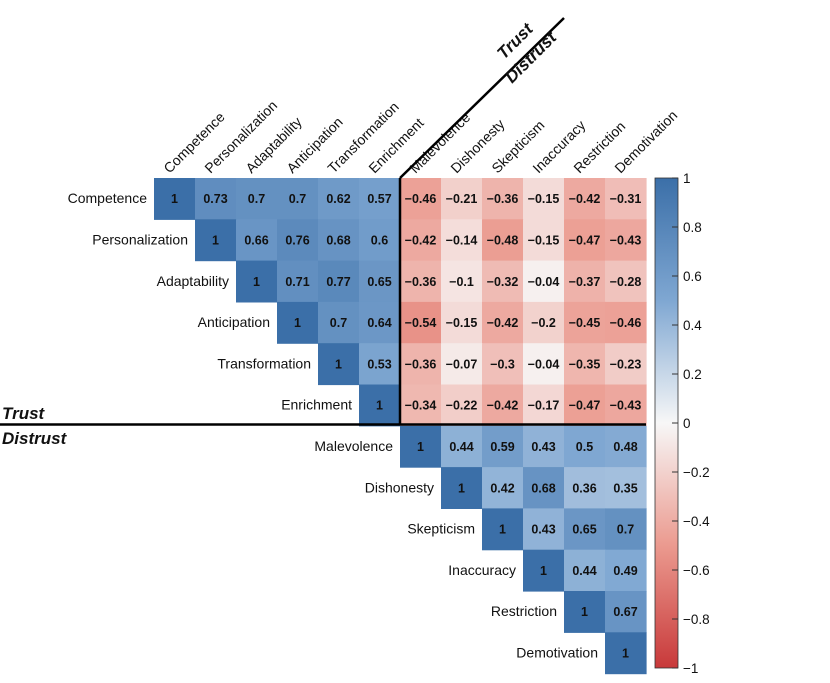 The height and width of the screenshot is (683, 830). What do you see at coordinates (462, 240) in the screenshot?
I see `heatmap-cell-personalization-dishonesty` at bounding box center [462, 240].